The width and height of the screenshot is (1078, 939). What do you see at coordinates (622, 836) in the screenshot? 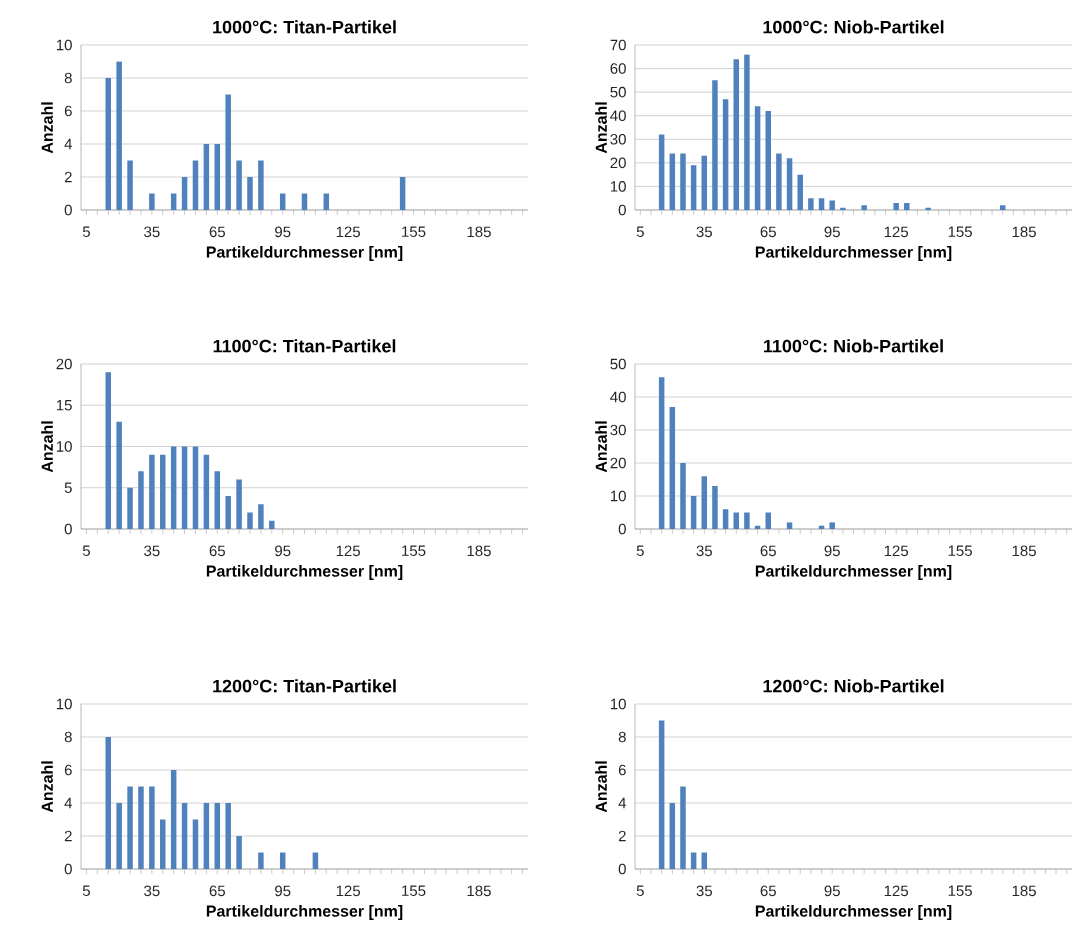
I see `y-tick-label: 2` at bounding box center [622, 836].